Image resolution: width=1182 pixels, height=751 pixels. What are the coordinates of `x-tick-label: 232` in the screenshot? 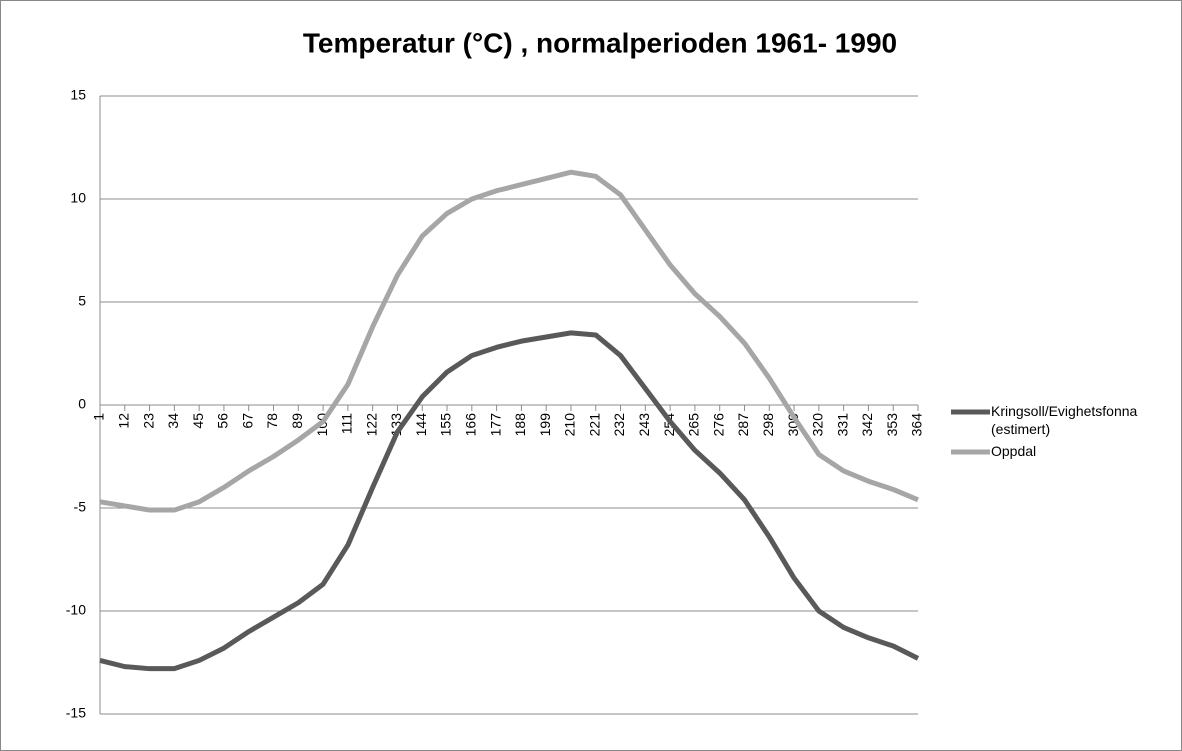 It's located at (619, 425).